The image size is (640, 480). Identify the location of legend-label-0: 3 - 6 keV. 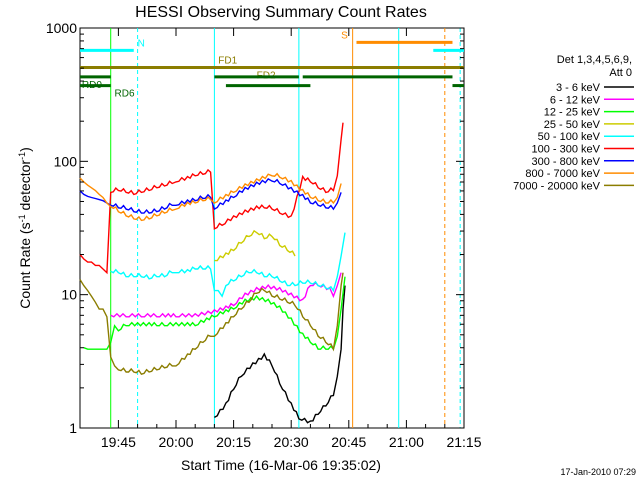
(578, 88).